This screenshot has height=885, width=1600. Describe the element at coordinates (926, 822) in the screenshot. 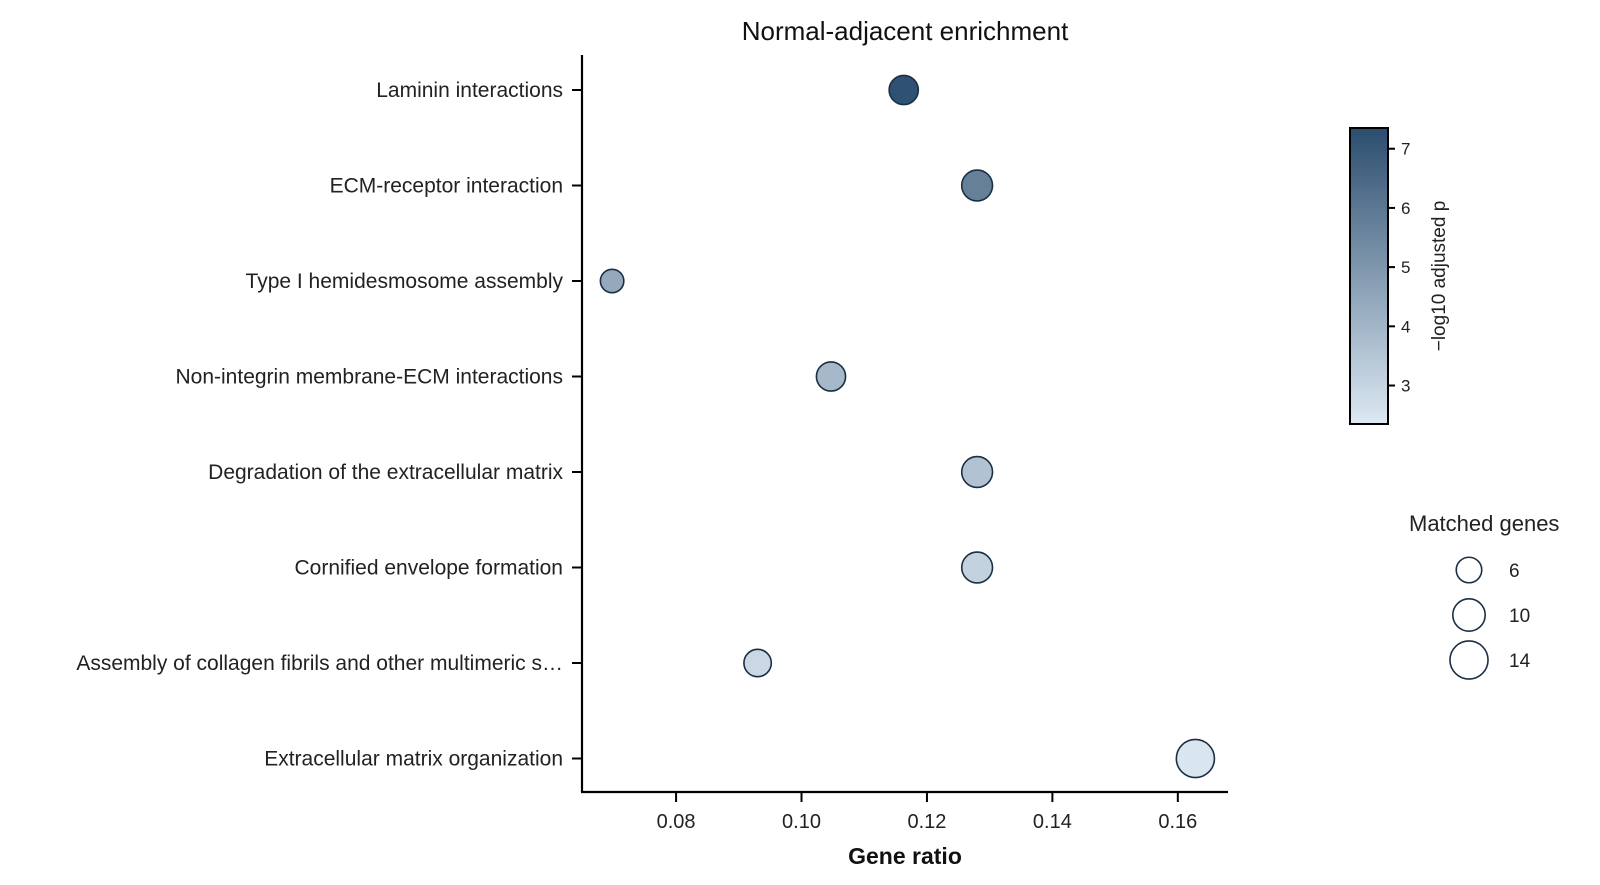

I see `x-tick-label: 0.12` at that location.